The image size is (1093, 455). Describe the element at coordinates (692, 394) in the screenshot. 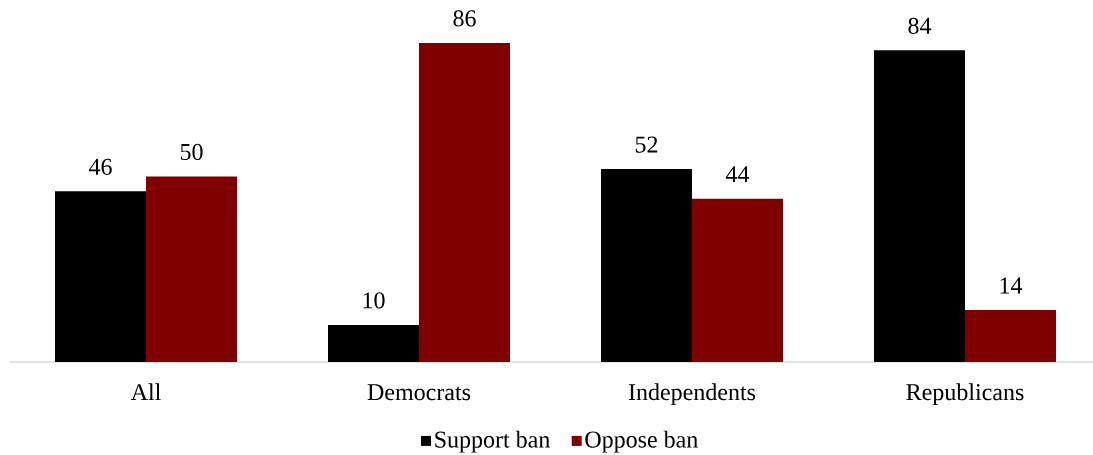

I see `x-tick-label: Independents` at that location.